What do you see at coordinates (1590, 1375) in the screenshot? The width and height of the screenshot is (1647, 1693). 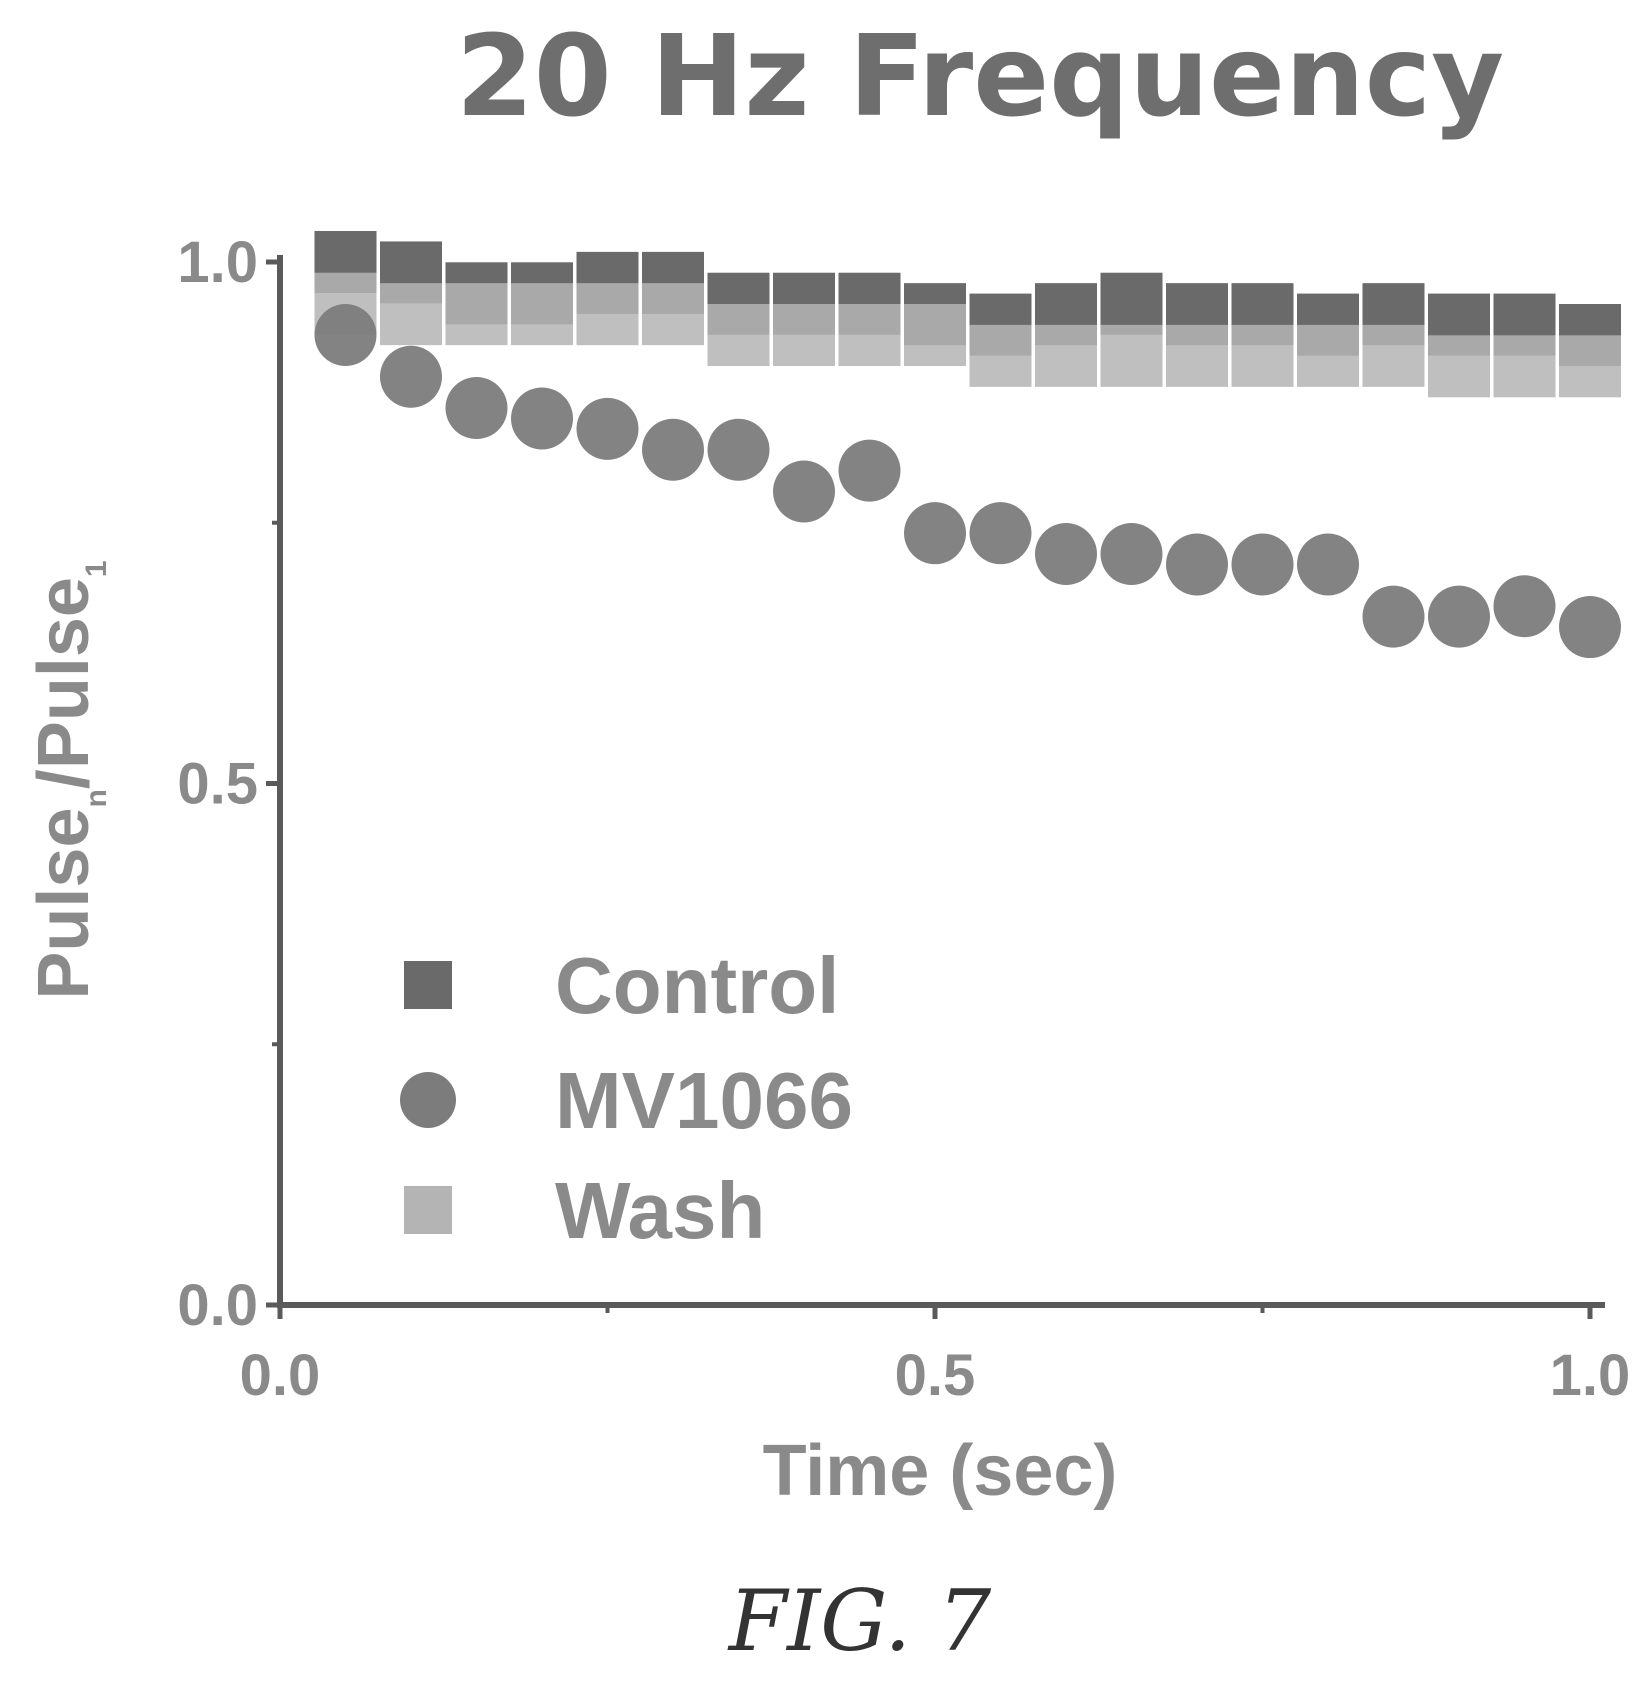 I see `x-tick-label: 1.0` at bounding box center [1590, 1375].